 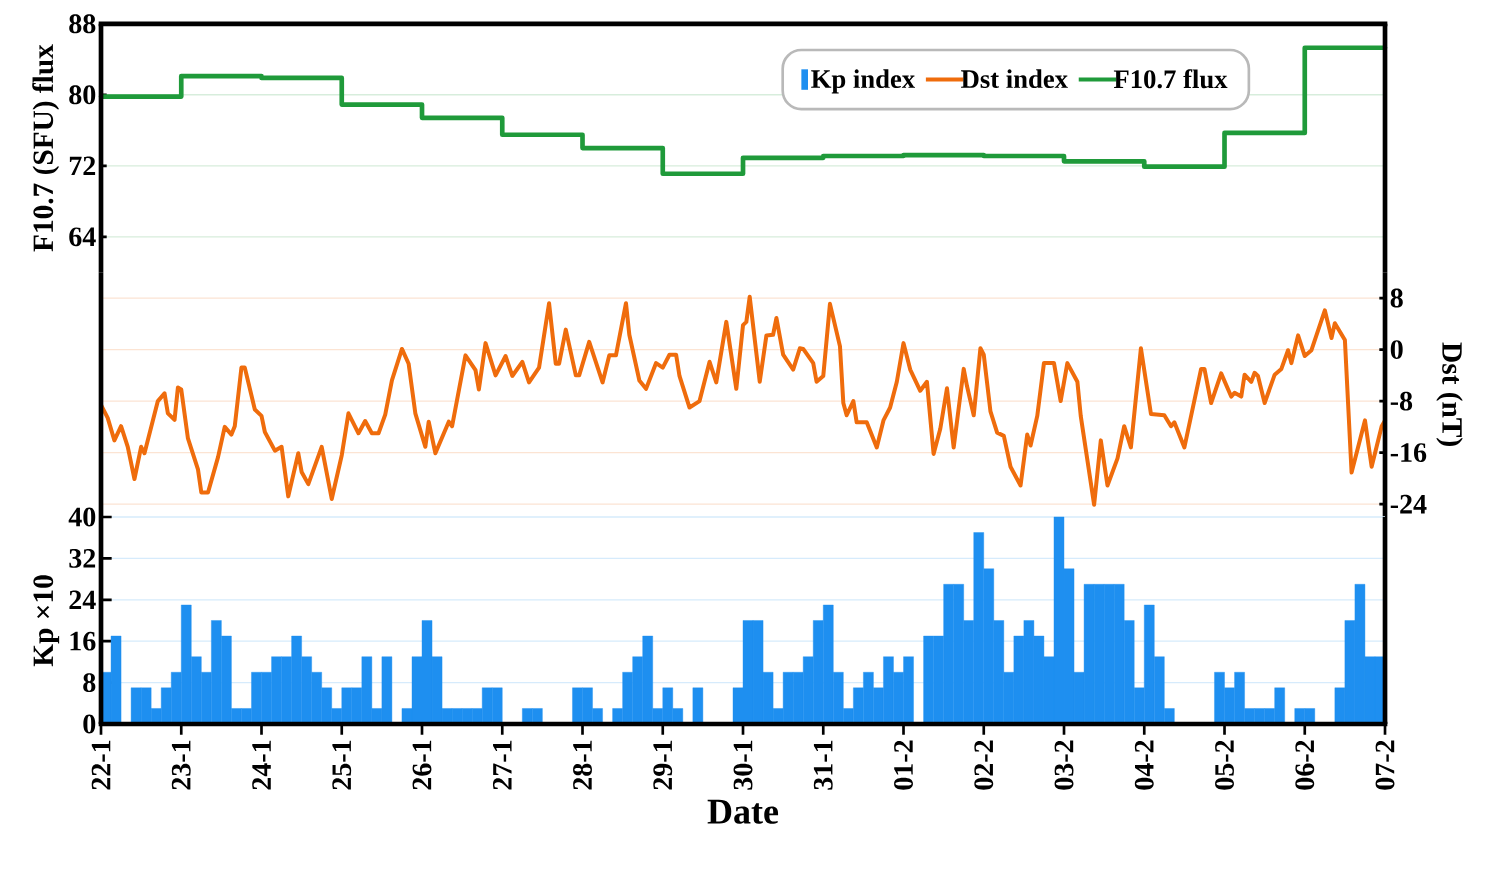 What do you see at coordinates (82, 237) in the screenshot?
I see `y-tick-label: 64` at bounding box center [82, 237].